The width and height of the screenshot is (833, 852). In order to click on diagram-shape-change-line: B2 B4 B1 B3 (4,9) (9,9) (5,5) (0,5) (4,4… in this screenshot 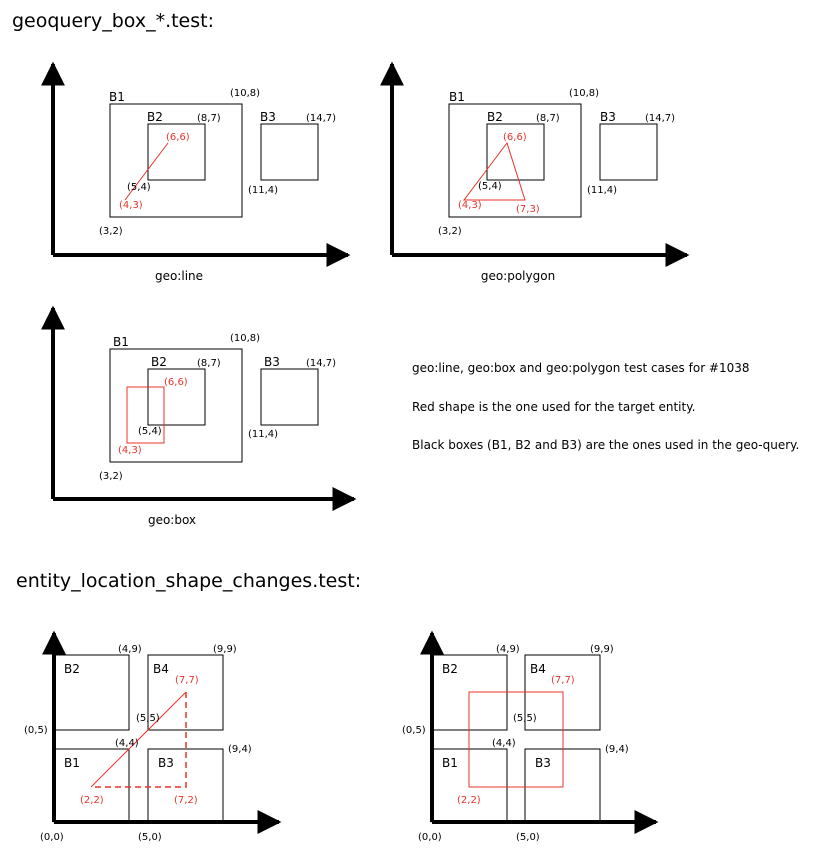, I will do `click(153, 736)`.